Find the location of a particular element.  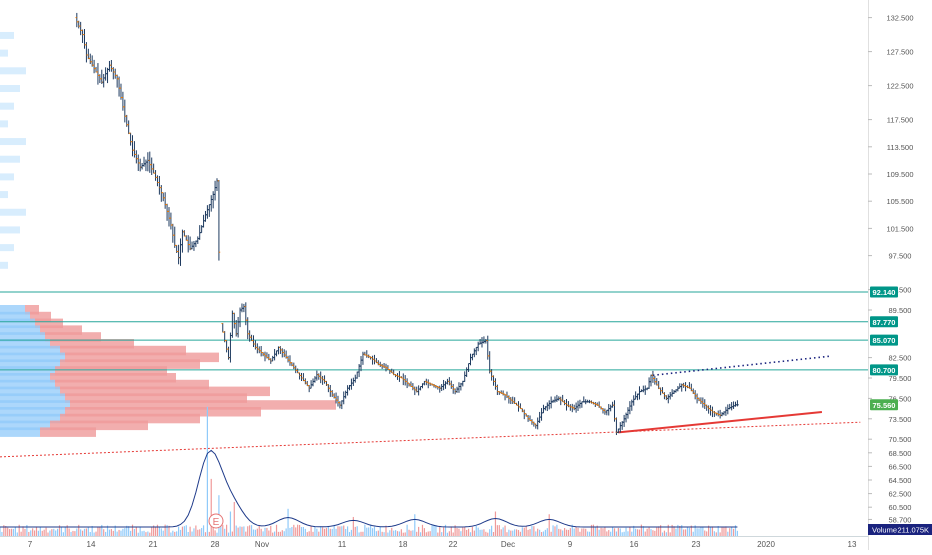

x-tick-label: Nov is located at coordinates (262, 544).